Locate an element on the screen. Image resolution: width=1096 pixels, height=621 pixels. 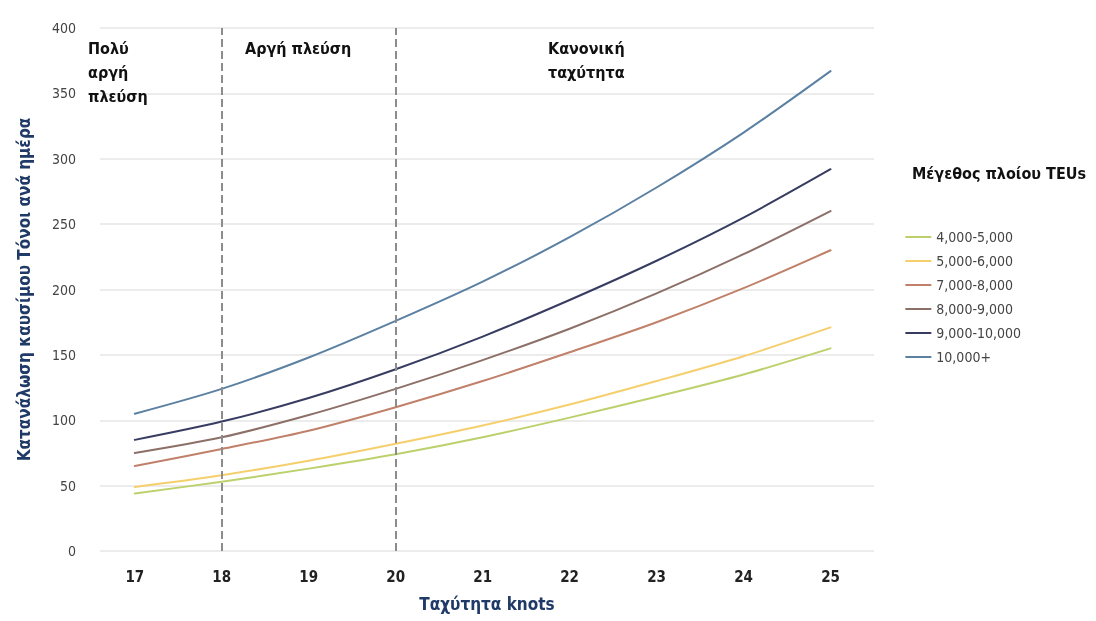
y-tick-label: 150 is located at coordinates (63, 354).